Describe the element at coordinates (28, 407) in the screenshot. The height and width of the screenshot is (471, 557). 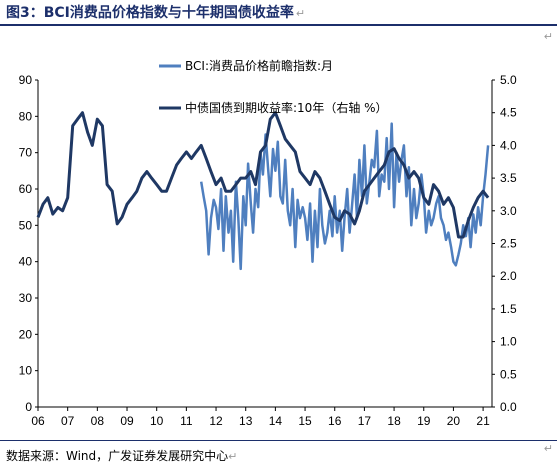
I see `left-tick-label: 0` at that location.